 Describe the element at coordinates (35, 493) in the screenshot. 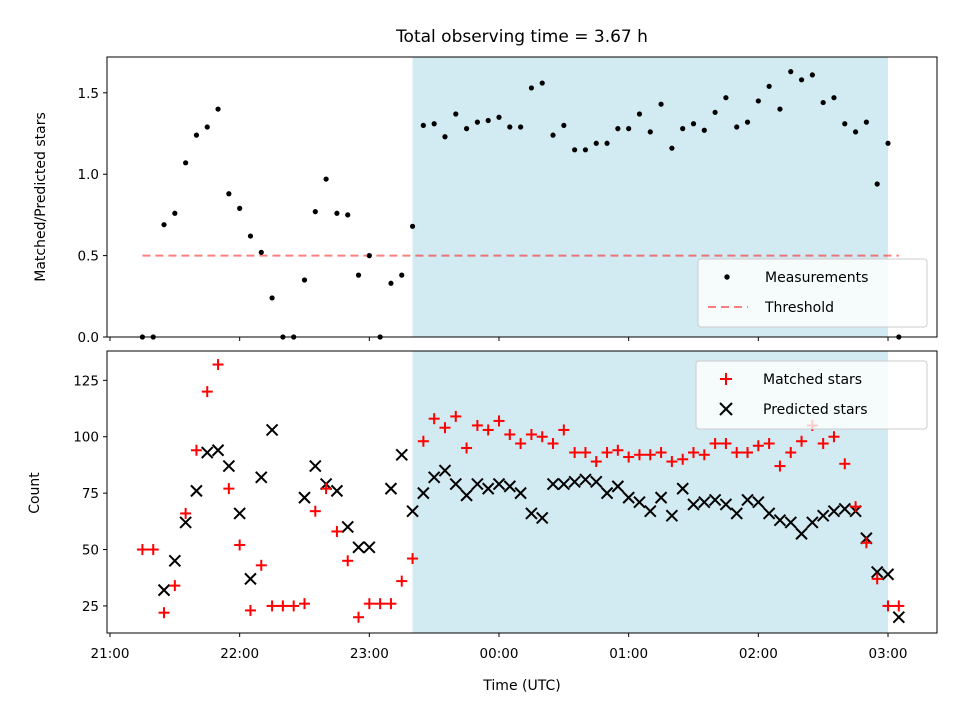

I see `bottom-y-axis-label: Count` at that location.